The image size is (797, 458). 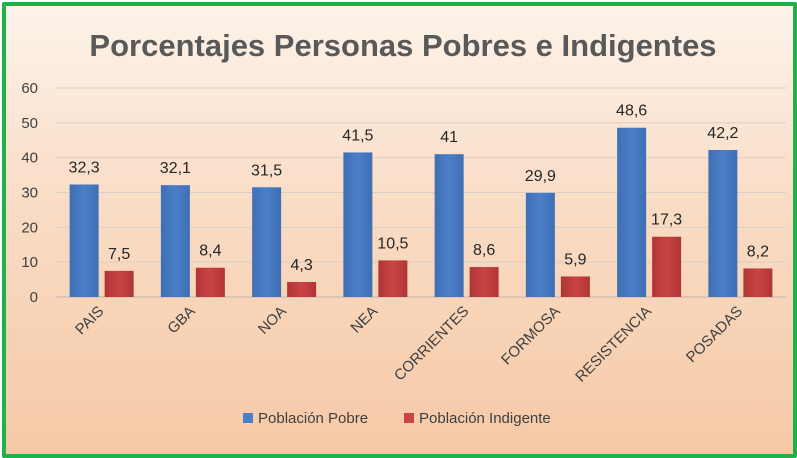 What do you see at coordinates (84, 240) in the screenshot?
I see `bar-pobre-pais` at bounding box center [84, 240].